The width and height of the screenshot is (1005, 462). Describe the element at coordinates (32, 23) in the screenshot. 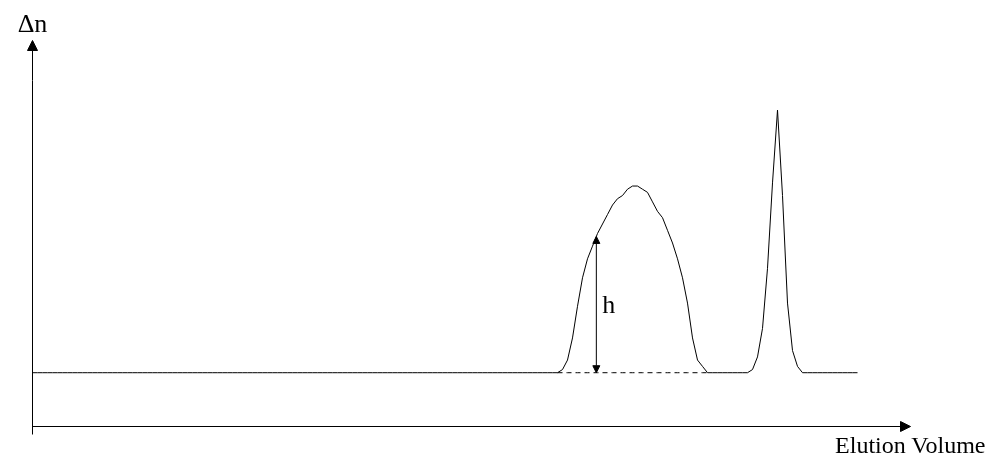

I see `y-axis-title: Δn` at that location.